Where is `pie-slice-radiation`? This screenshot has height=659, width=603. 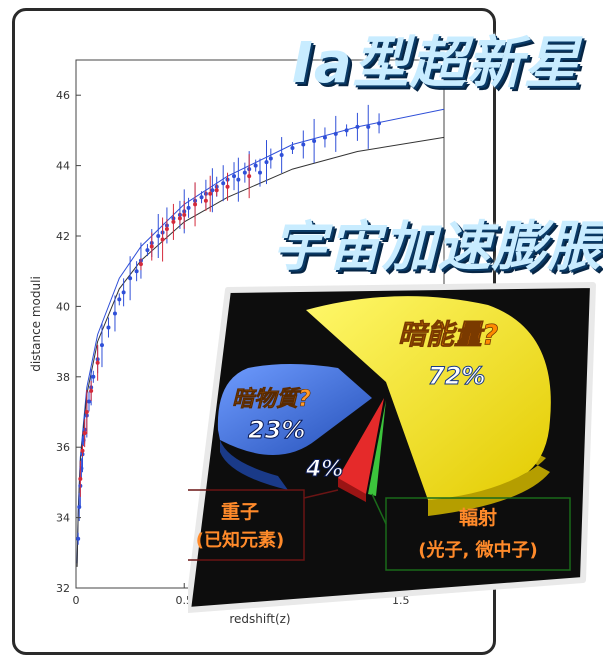
pie-slice-radiation is located at coordinates (377, 448).